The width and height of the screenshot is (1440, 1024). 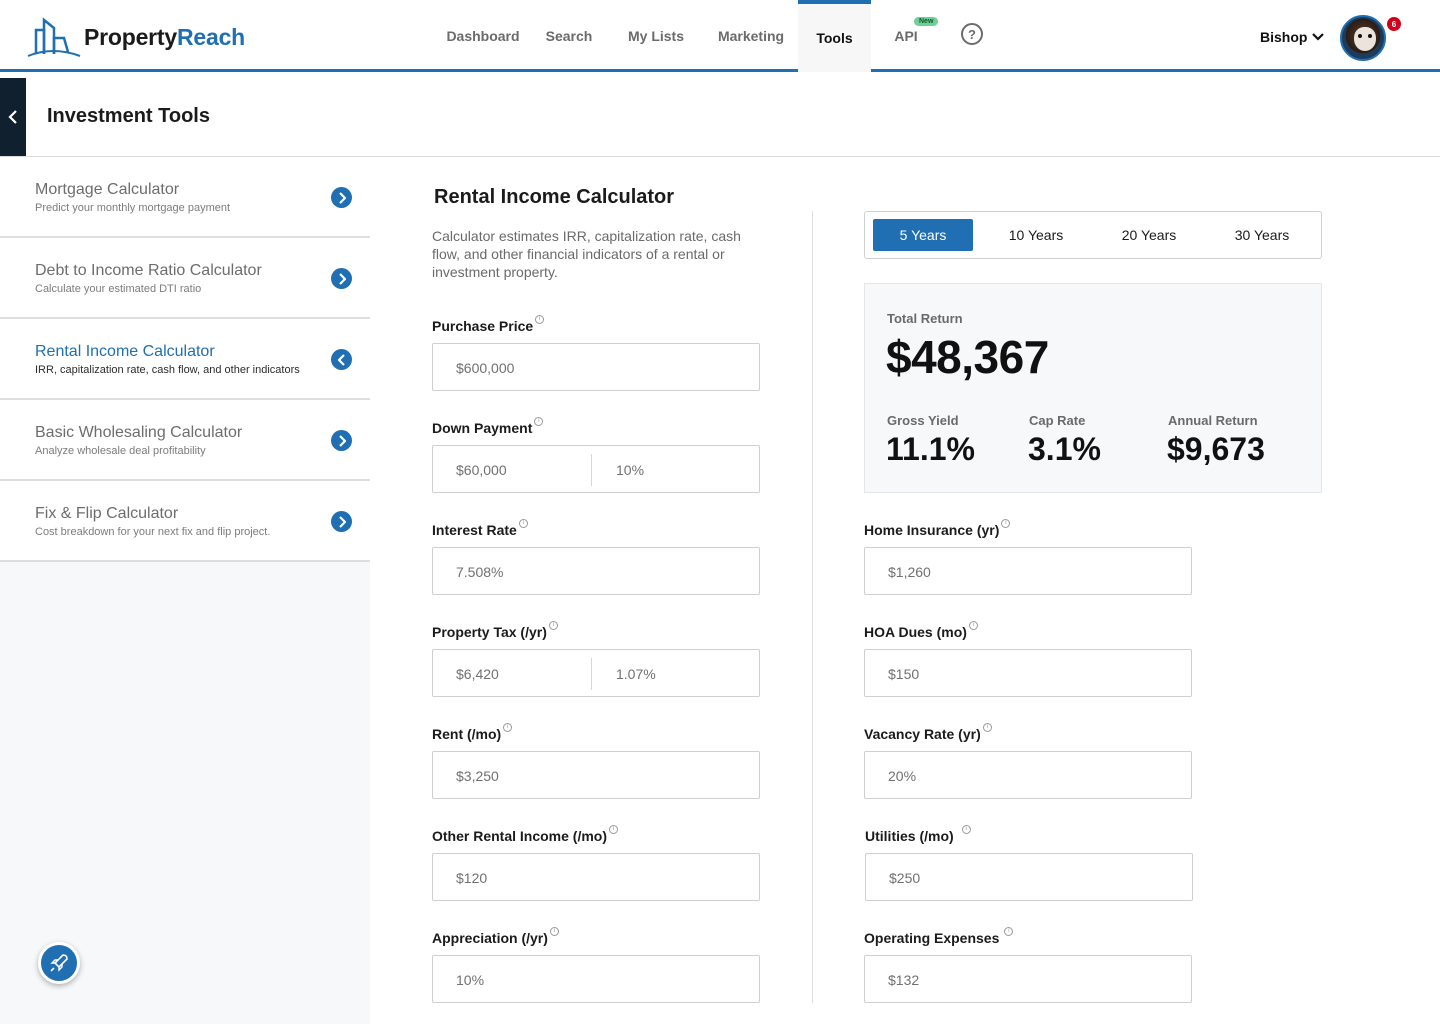 What do you see at coordinates (472, 878) in the screenshot?
I see `input-value: $120` at bounding box center [472, 878].